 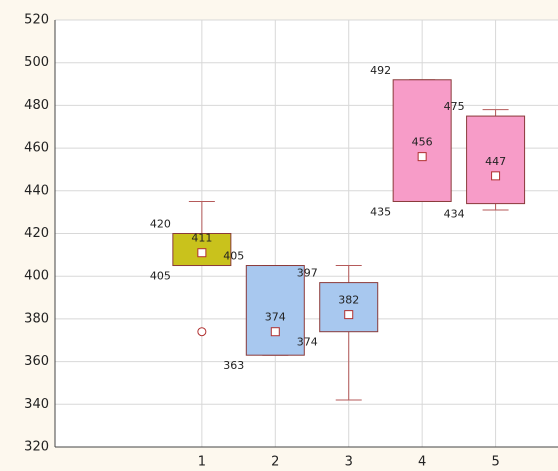 What do you see at coordinates (36, 276) in the screenshot?
I see `y-tick-label: 400` at bounding box center [36, 276].